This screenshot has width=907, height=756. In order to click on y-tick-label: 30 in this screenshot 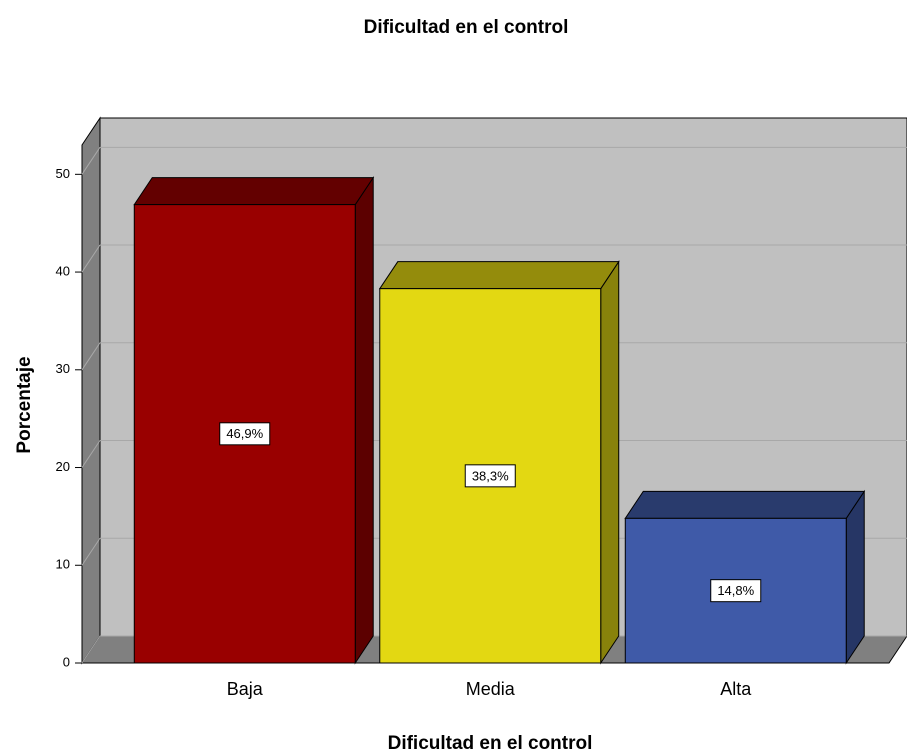, I will do `click(63, 368)`.